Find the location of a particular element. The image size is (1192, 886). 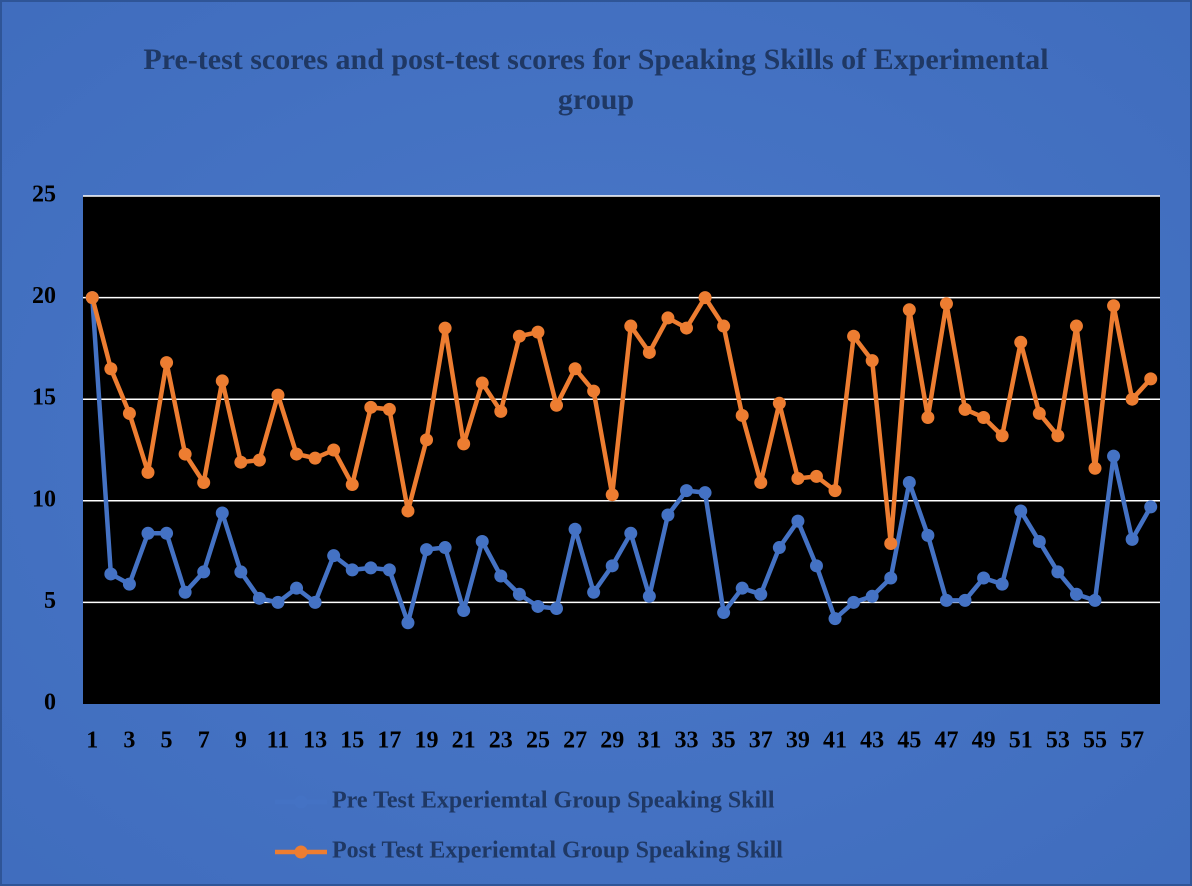

legend-marker is located at coordinates (301, 802).